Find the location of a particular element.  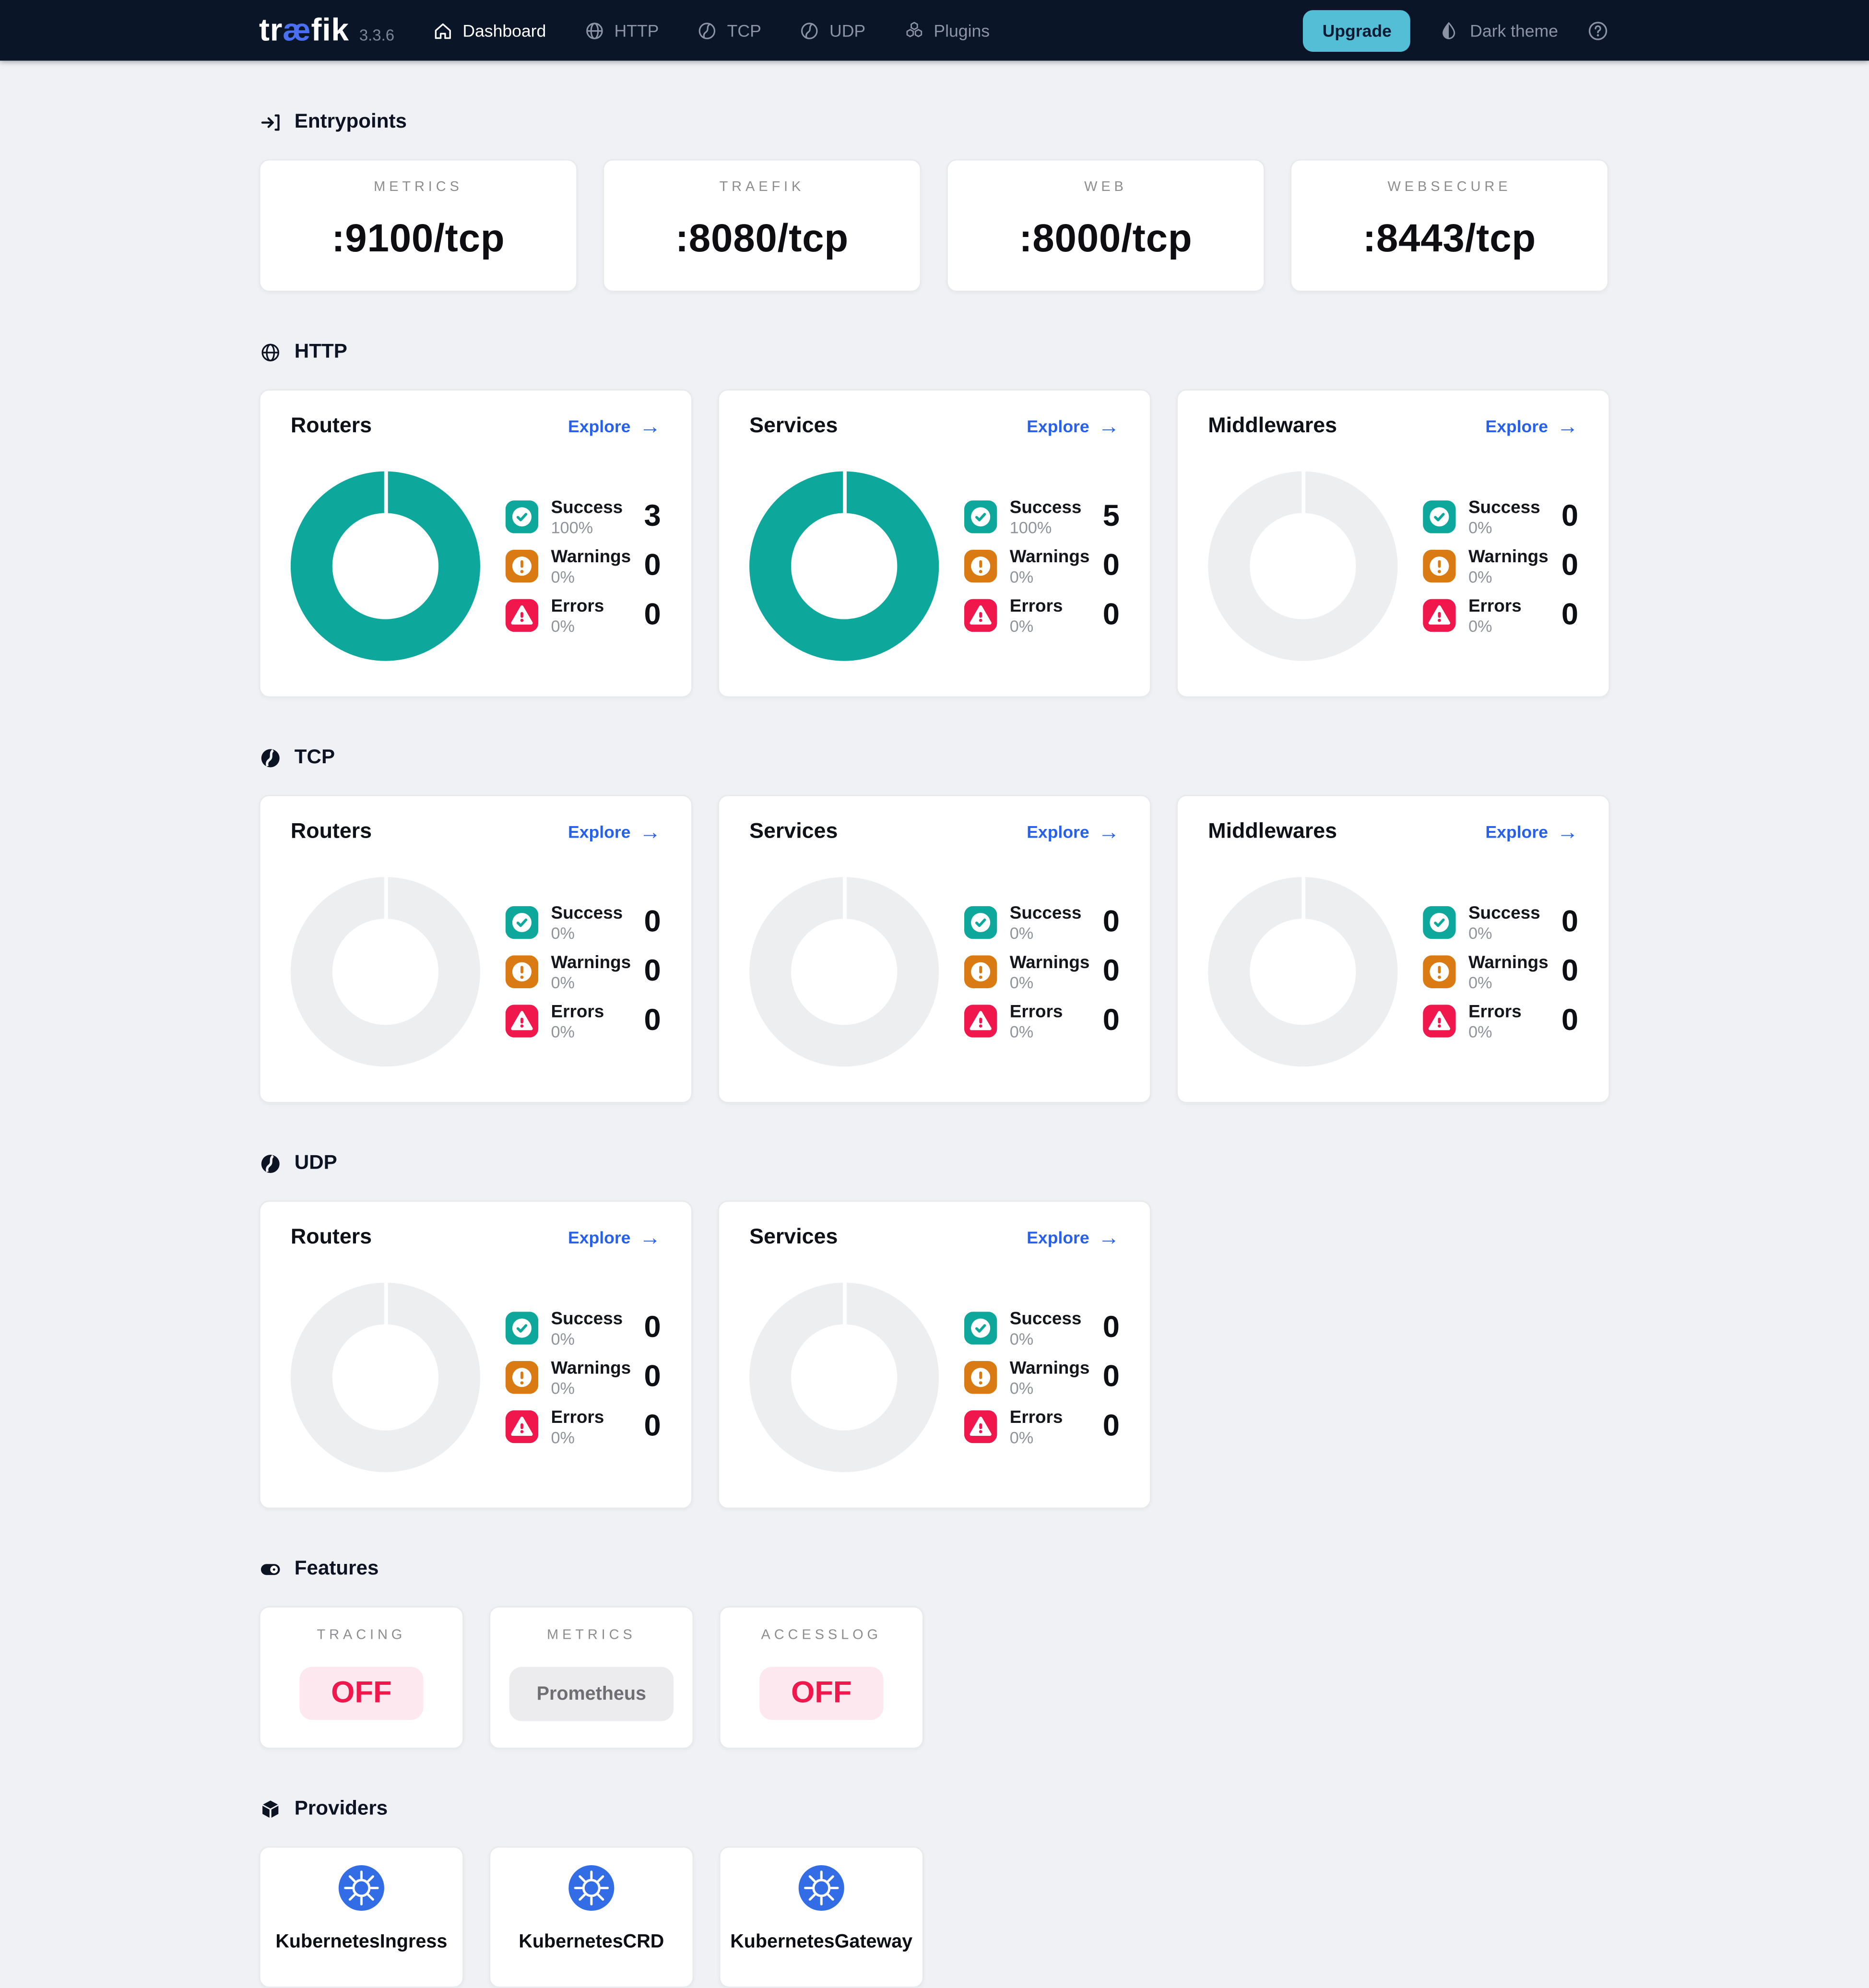

nav-item-http: HTTP is located at coordinates (621, 30).